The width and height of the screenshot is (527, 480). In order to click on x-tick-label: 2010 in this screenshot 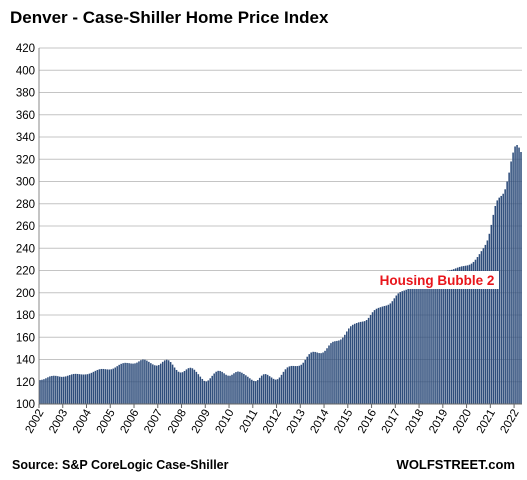, I will do `click(224, 422)`.